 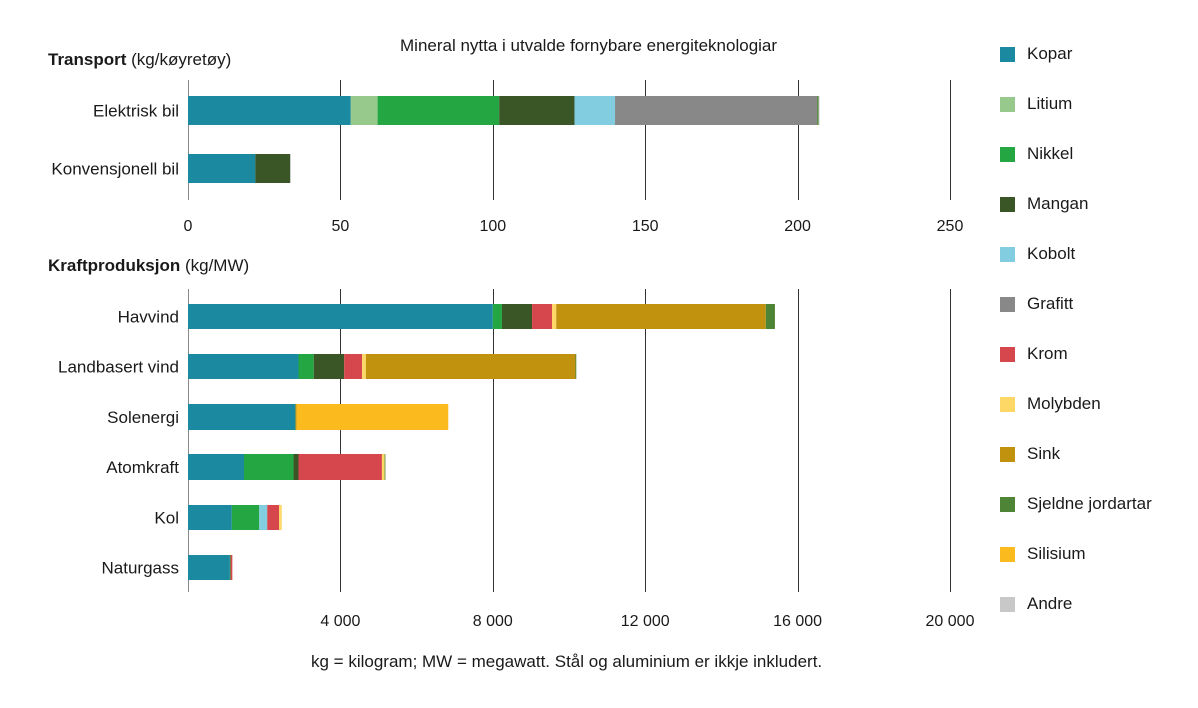 I want to click on x-tick-label: 0, so click(x=188, y=226).